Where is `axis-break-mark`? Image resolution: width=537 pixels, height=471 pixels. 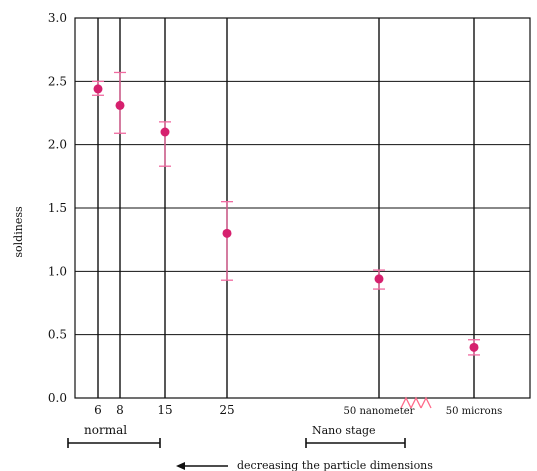
axis-break-mark is located at coordinates (416, 402).